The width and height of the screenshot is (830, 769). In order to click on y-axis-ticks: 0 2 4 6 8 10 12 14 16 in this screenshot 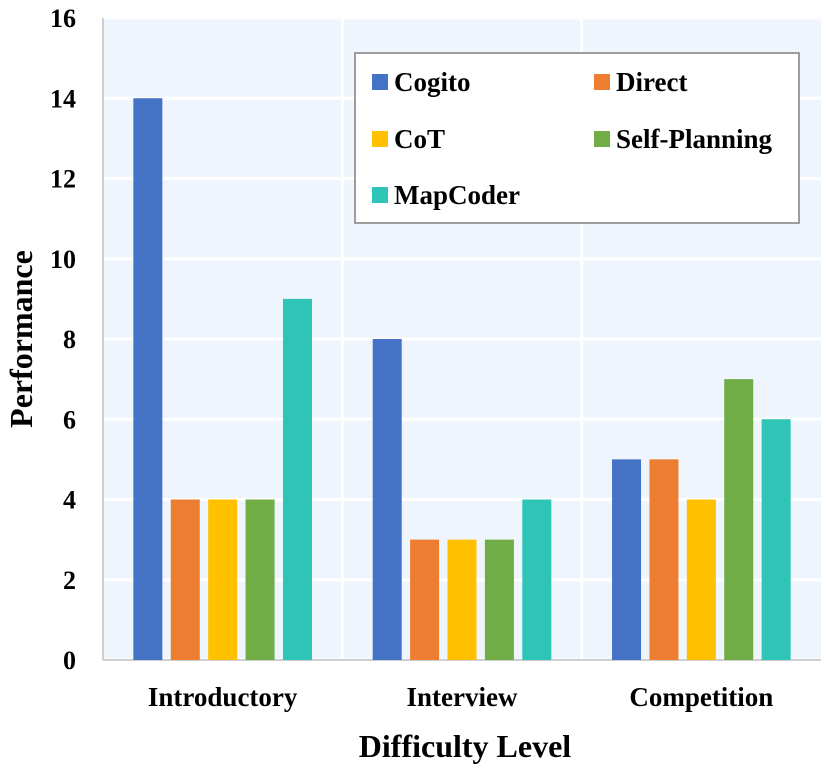, I will do `click(63, 339)`.